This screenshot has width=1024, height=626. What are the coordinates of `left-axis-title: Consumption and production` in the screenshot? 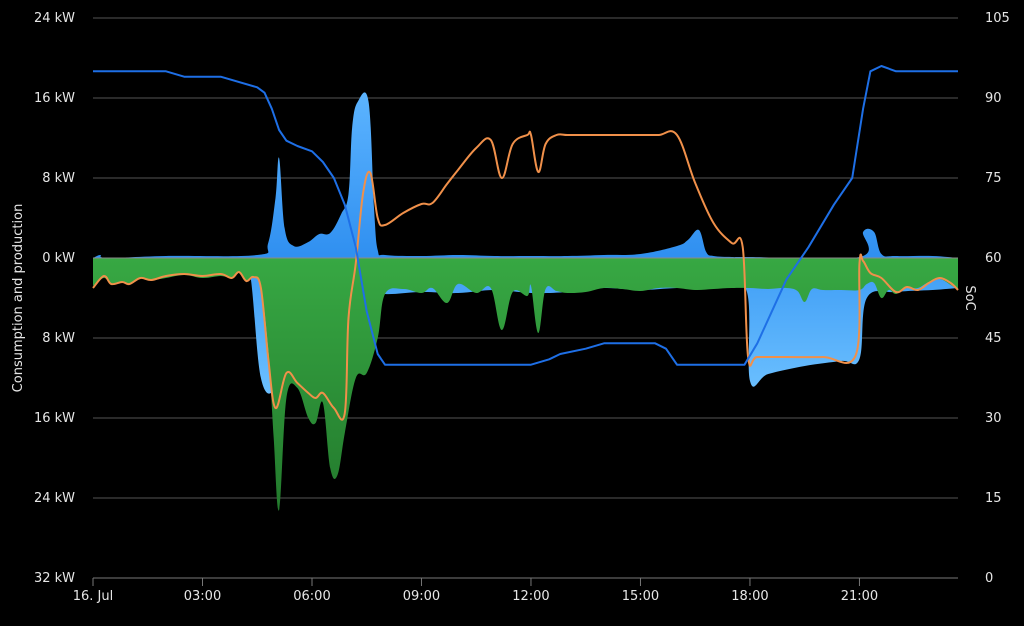 It's located at (18, 298).